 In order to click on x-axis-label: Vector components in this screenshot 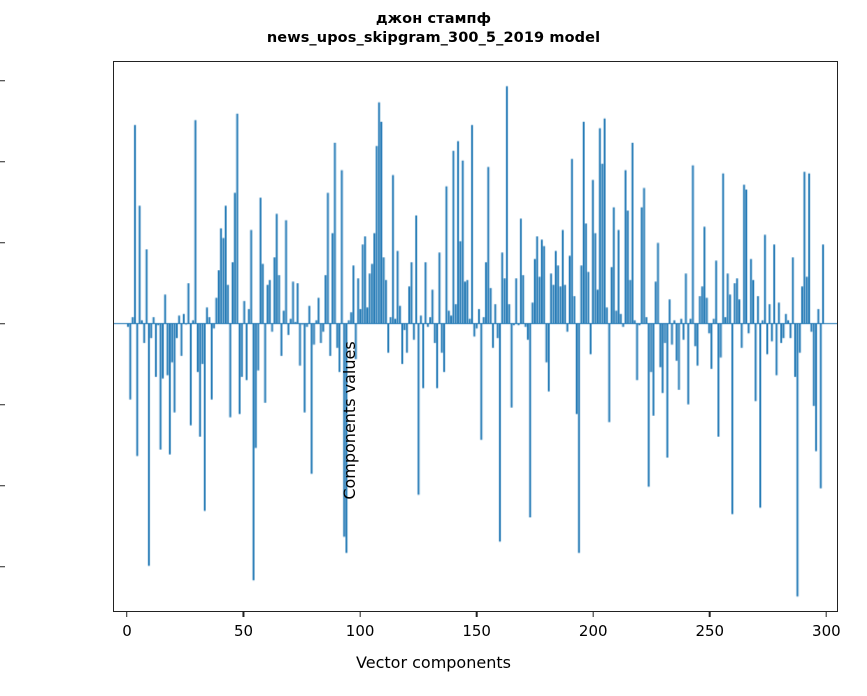, I will do `click(433, 662)`.